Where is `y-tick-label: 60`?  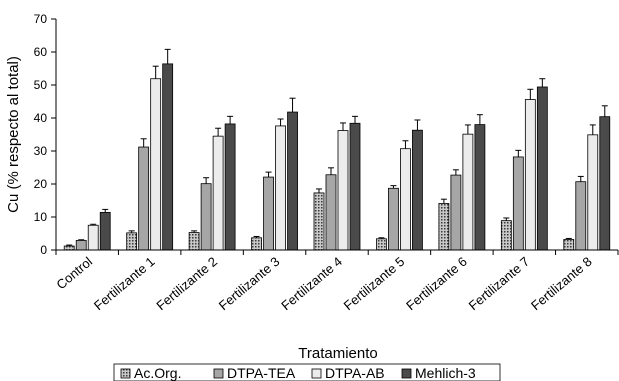 y-tick-label: 60 is located at coordinates (41, 52).